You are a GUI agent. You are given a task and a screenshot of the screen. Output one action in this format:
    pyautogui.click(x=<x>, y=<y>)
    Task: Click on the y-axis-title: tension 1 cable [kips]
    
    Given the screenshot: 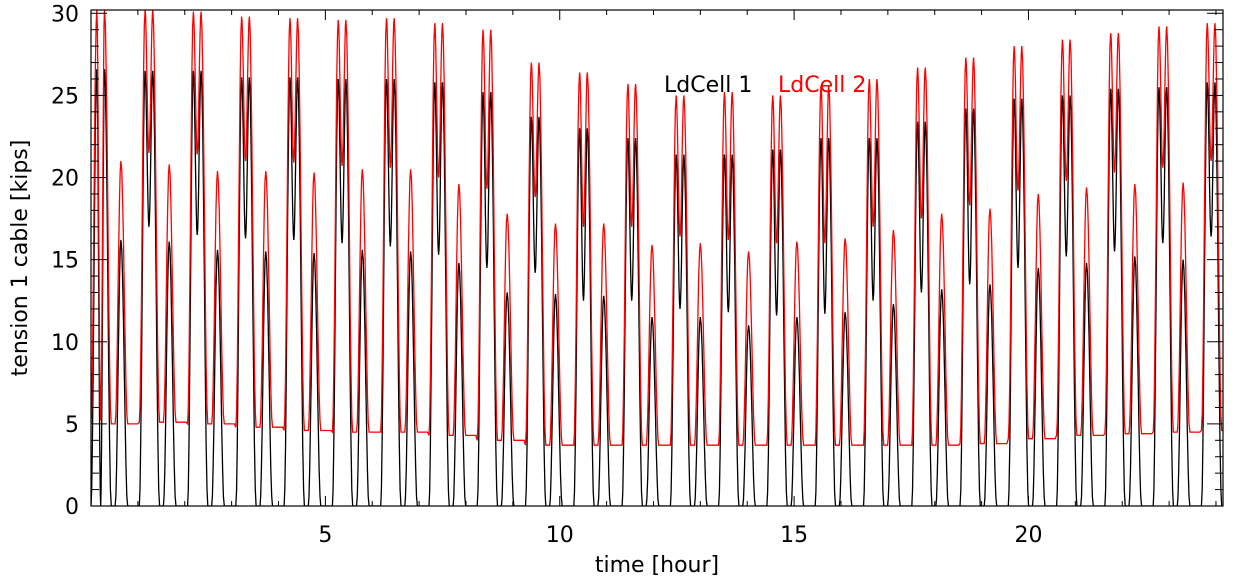 What is the action you would take?
    pyautogui.click(x=20, y=258)
    